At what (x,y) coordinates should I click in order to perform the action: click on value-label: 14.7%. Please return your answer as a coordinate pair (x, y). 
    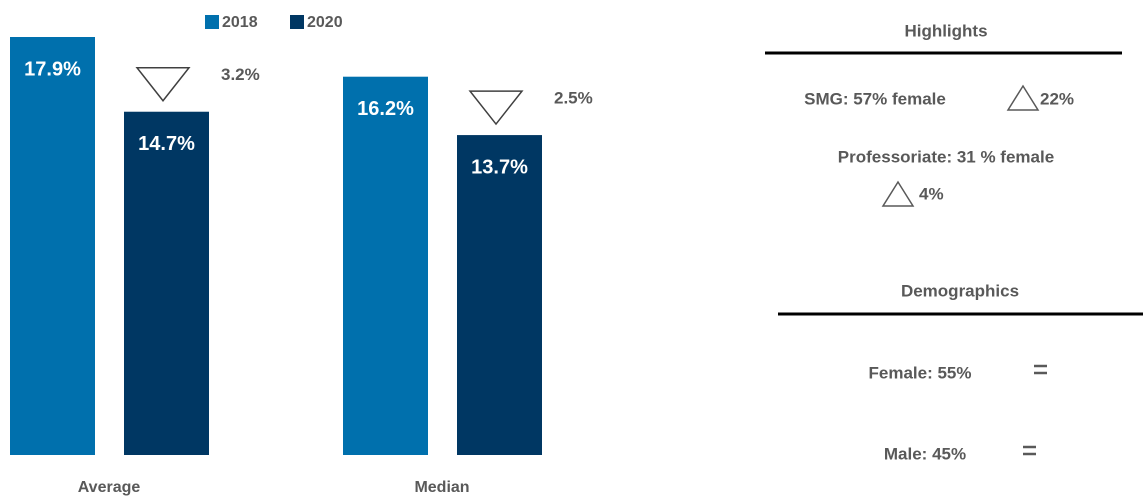
    Looking at the image, I should click on (166, 144).